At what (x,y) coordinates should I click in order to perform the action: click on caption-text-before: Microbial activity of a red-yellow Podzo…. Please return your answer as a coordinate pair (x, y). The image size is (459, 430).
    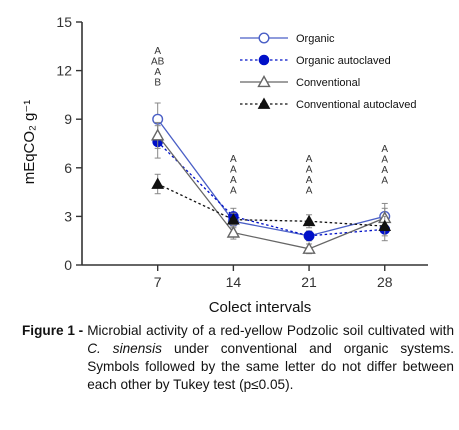
    Looking at the image, I should click on (270, 330).